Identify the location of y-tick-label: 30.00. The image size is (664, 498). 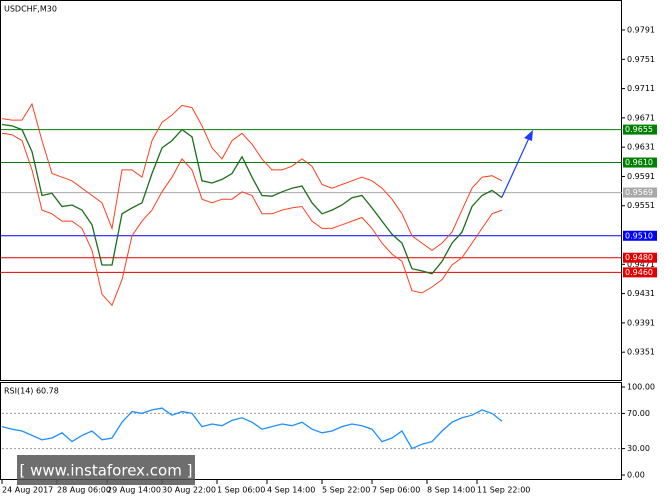
(638, 448).